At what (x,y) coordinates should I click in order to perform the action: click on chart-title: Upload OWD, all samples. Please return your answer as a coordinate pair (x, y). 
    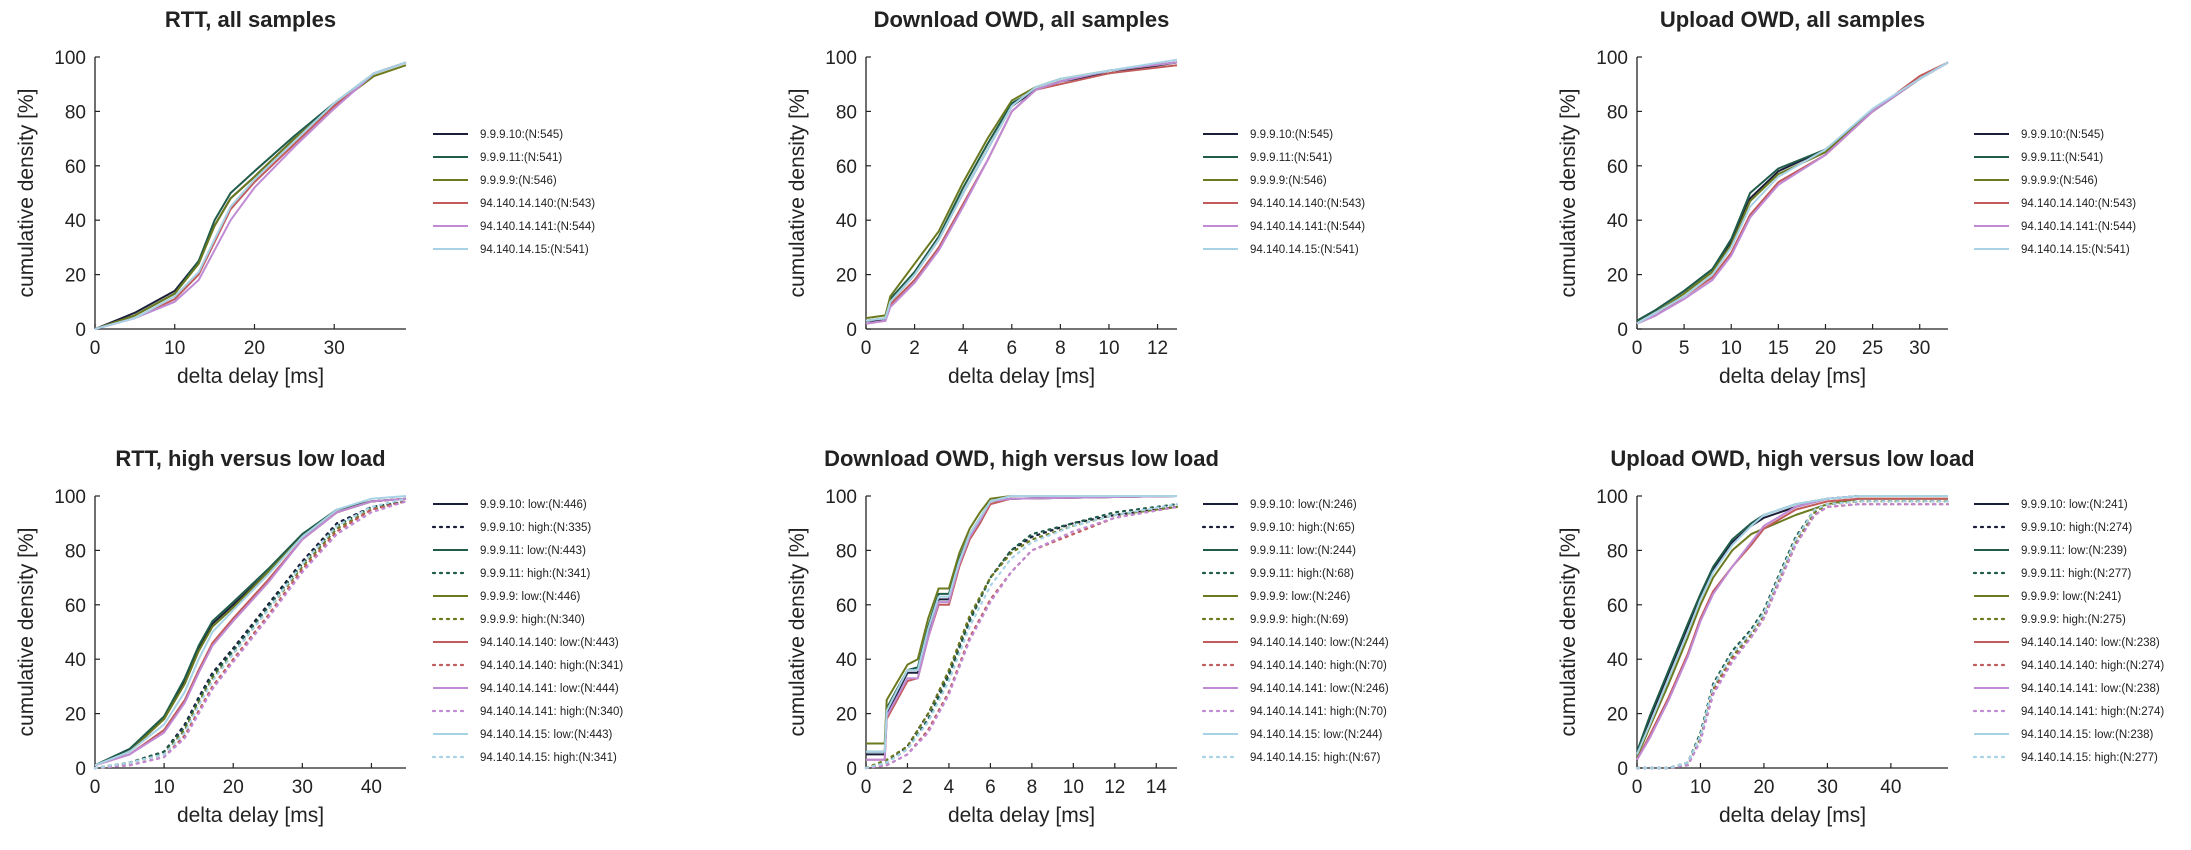
    Looking at the image, I should click on (1792, 19).